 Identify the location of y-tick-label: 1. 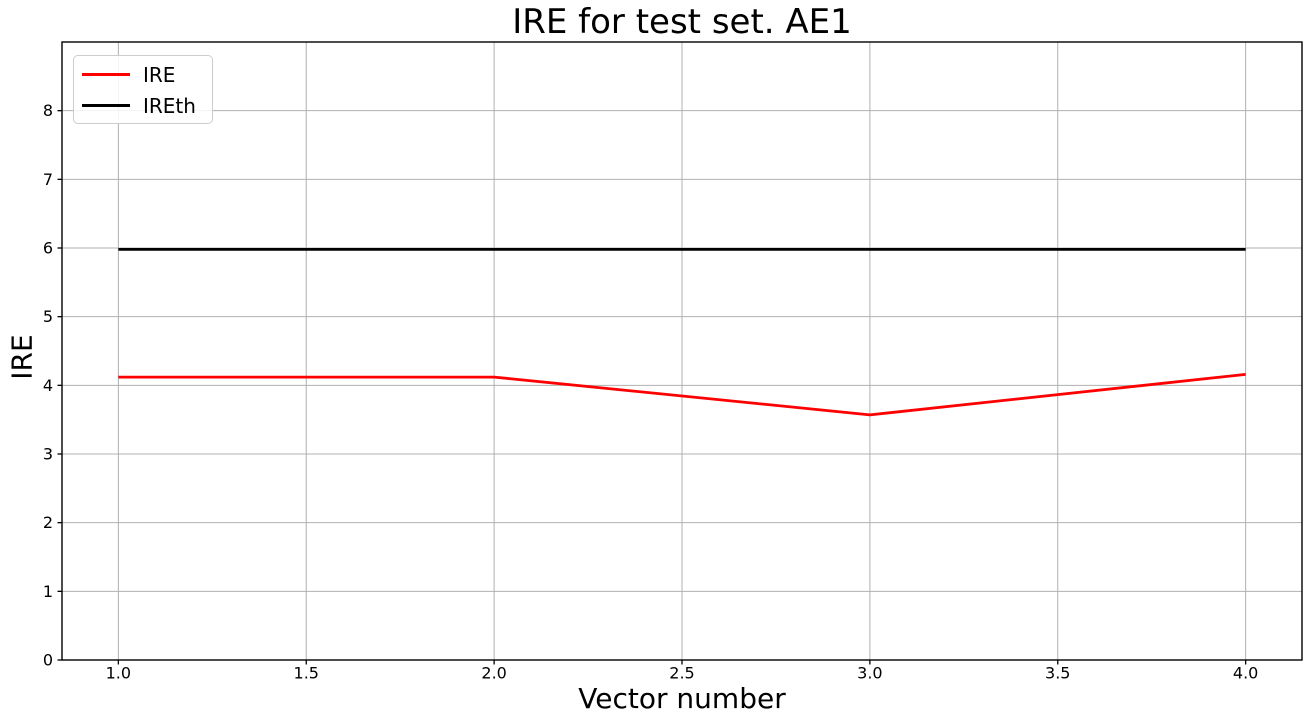
(48, 591).